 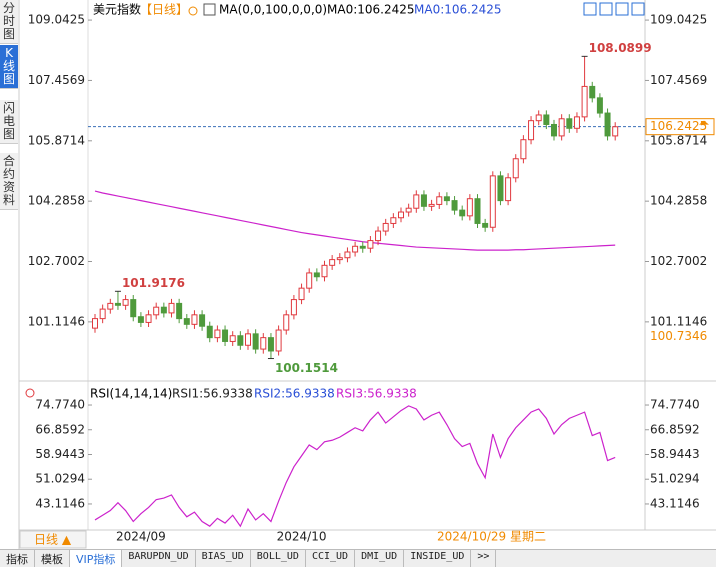 What do you see at coordinates (306, 368) in the screenshot?
I see `annotation: 100.1514` at bounding box center [306, 368].